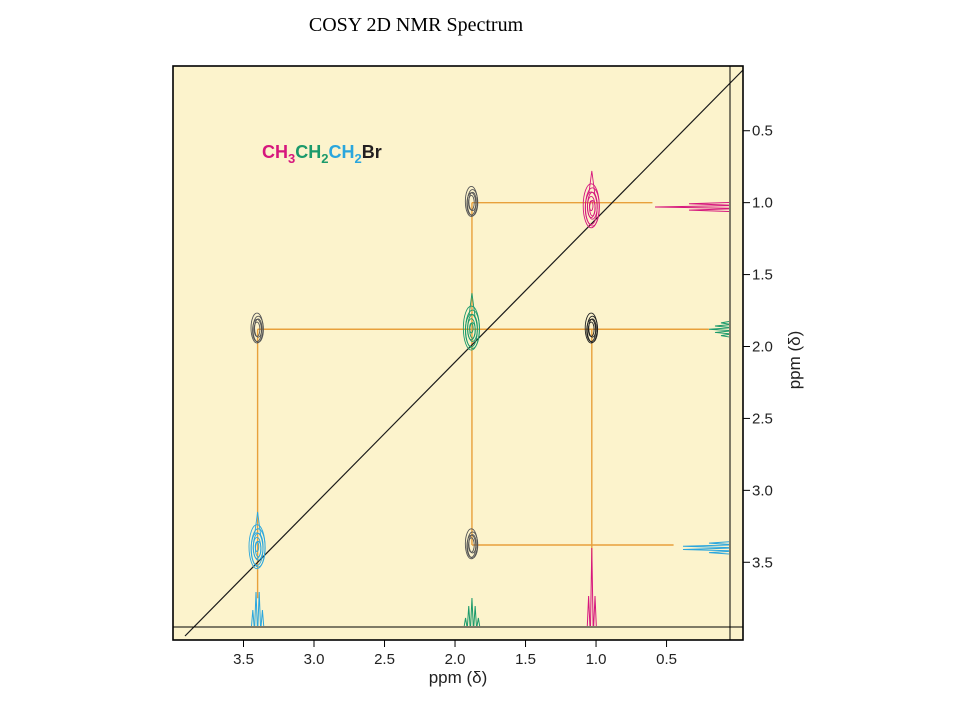  Describe the element at coordinates (762, 203) in the screenshot. I see `y-tick-label: 1.0` at that location.